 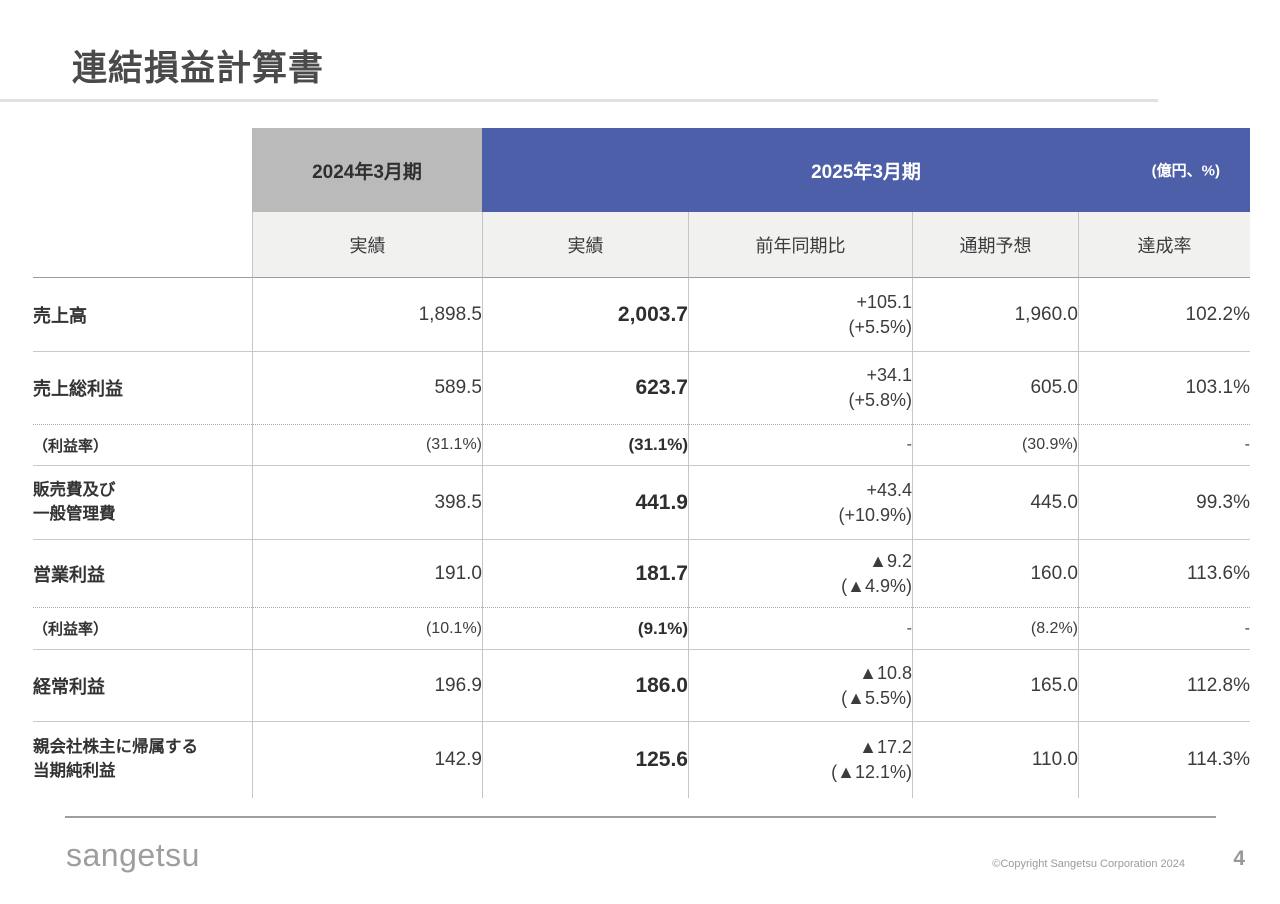 I want to click on current-period-header: 2025年3月期 (億円、%), so click(x=866, y=170).